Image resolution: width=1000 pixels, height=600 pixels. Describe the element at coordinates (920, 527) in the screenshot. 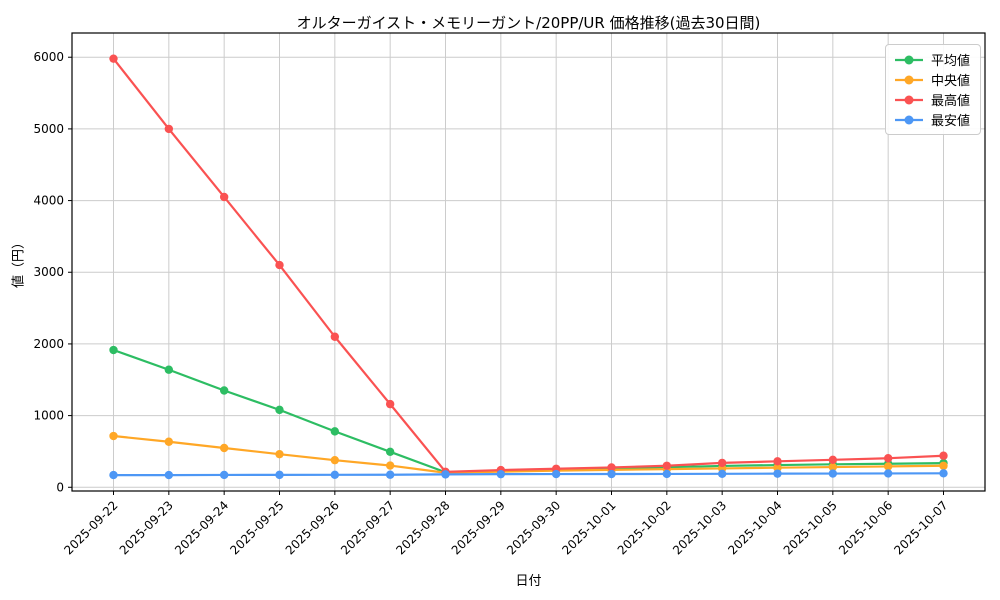

I see `x-tick-label: 2025-10-07` at that location.